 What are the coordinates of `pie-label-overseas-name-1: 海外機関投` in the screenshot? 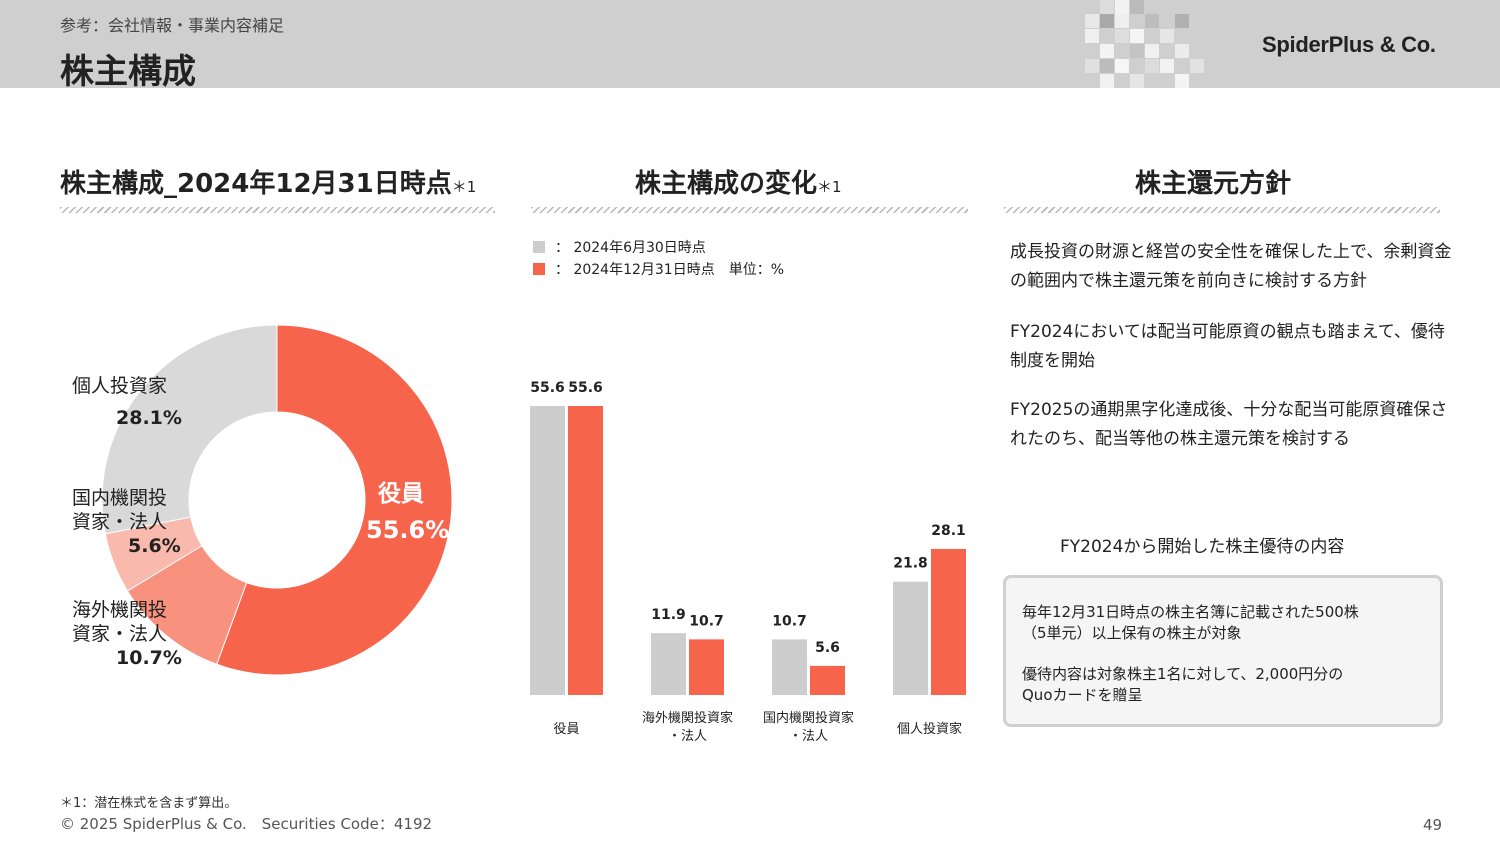 It's located at (120, 610).